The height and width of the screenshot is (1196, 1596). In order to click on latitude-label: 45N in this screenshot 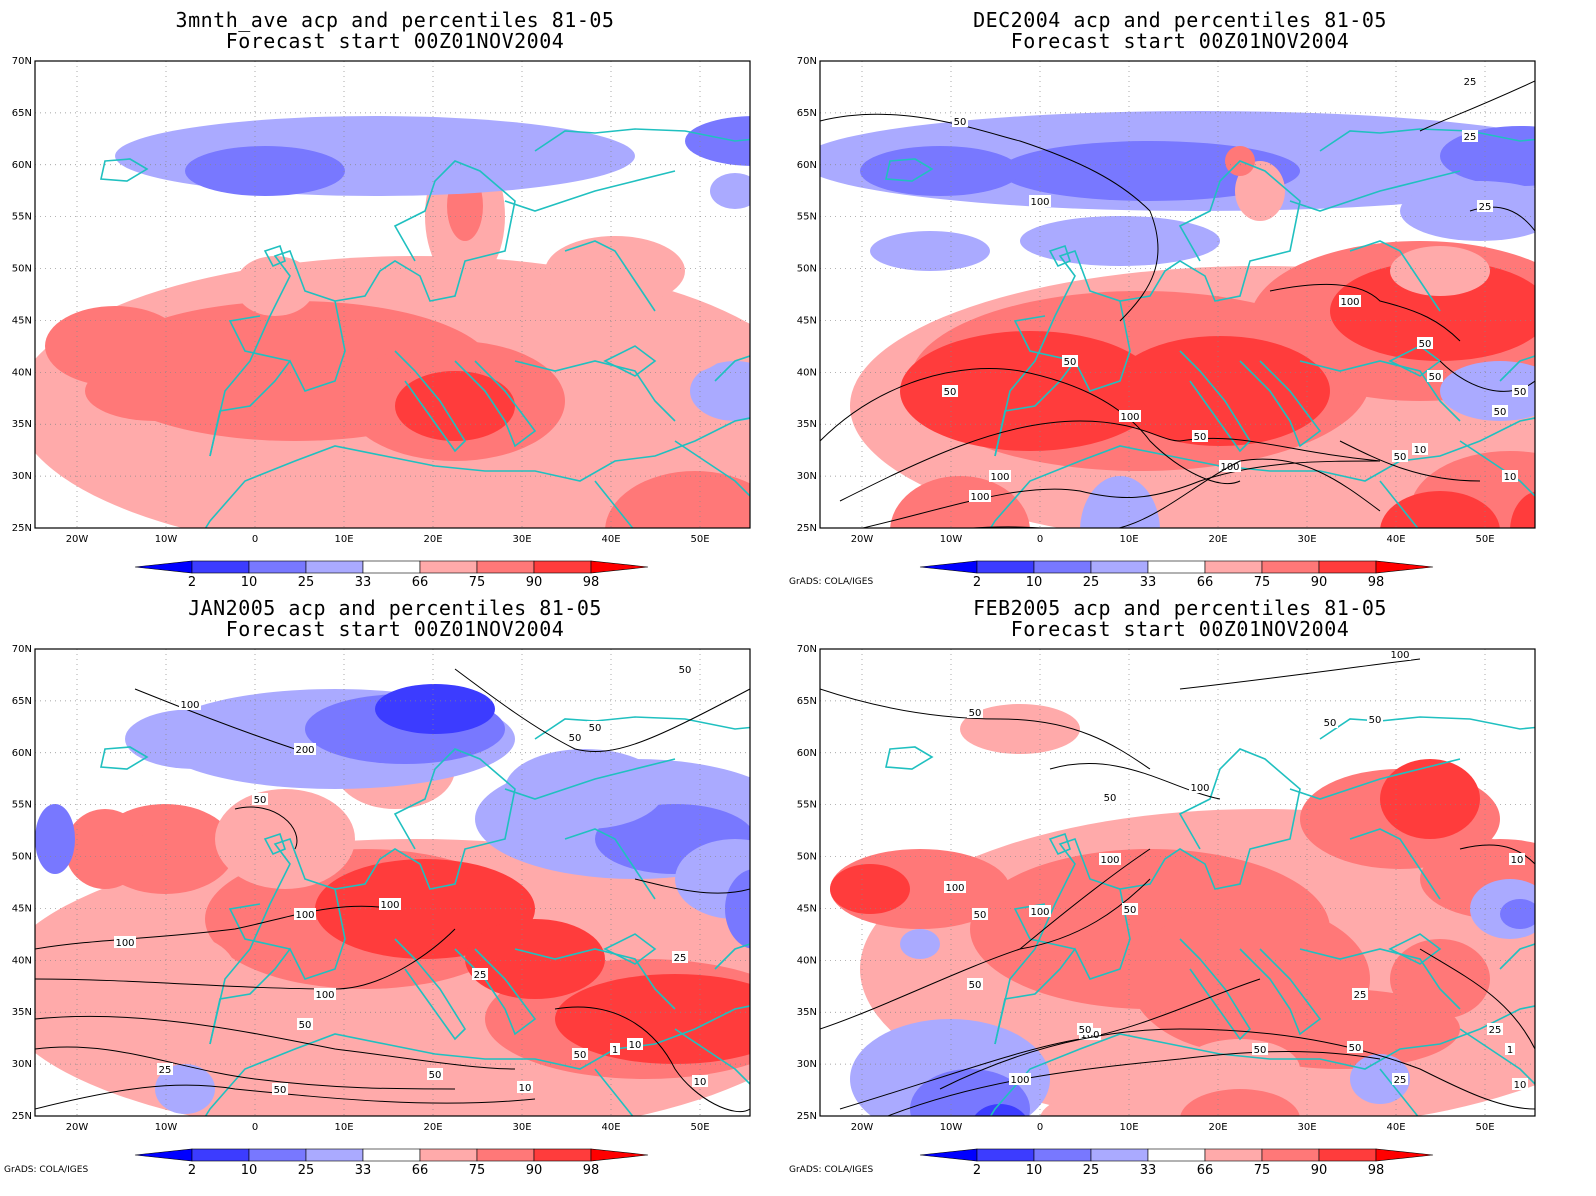, I will do `click(22, 320)`.